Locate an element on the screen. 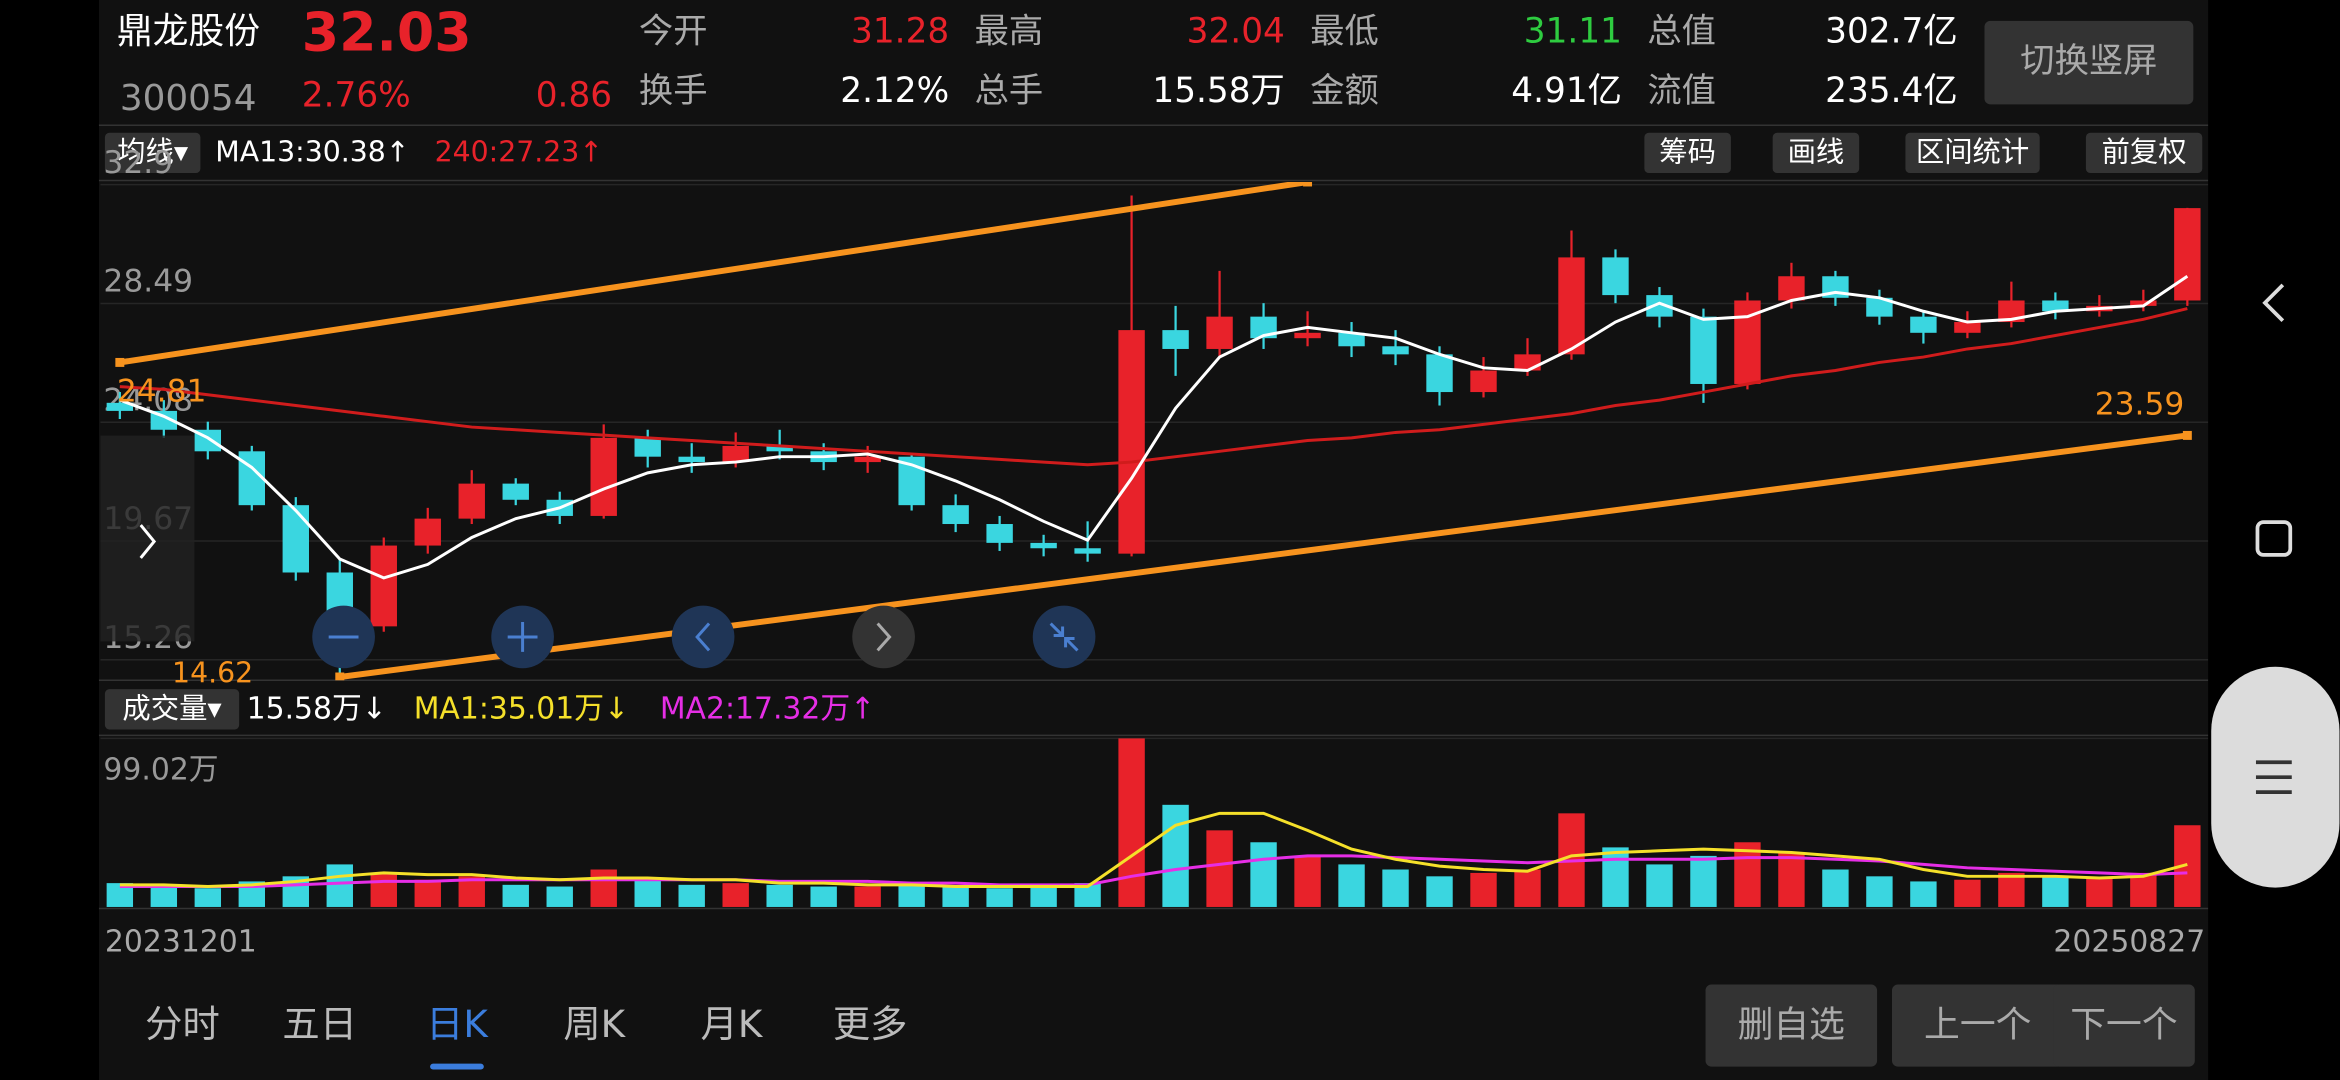 The width and height of the screenshot is (2340, 1080). stock-price: 32.03 is located at coordinates (387, 31).